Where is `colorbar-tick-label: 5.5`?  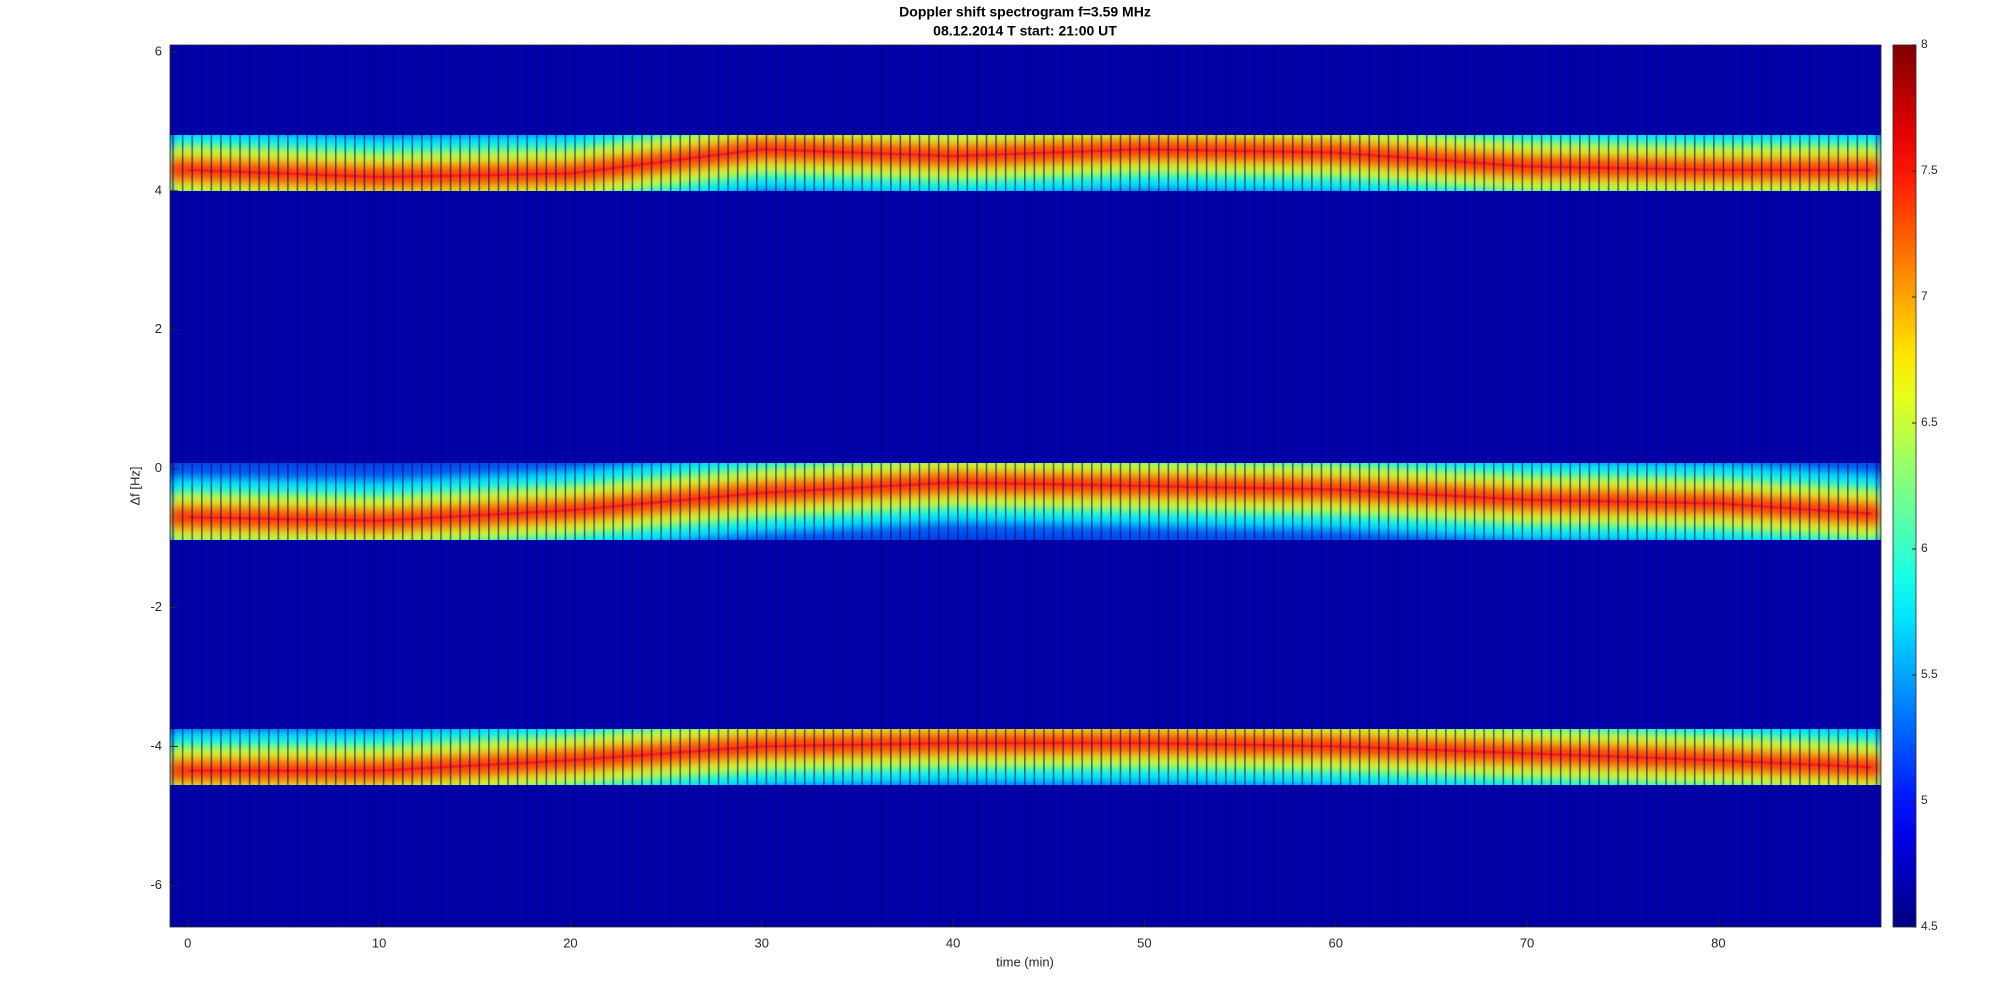
colorbar-tick-label: 5.5 is located at coordinates (1929, 674).